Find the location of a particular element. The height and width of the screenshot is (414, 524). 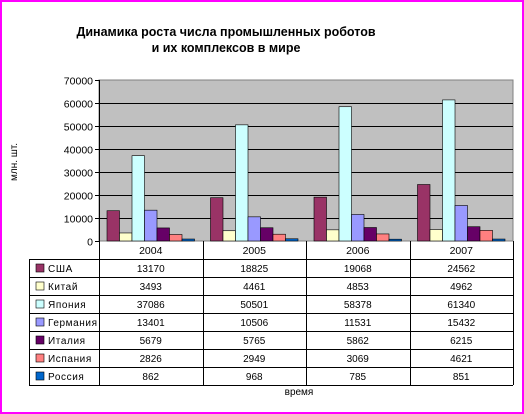

bar-США-2005 is located at coordinates (217, 219).